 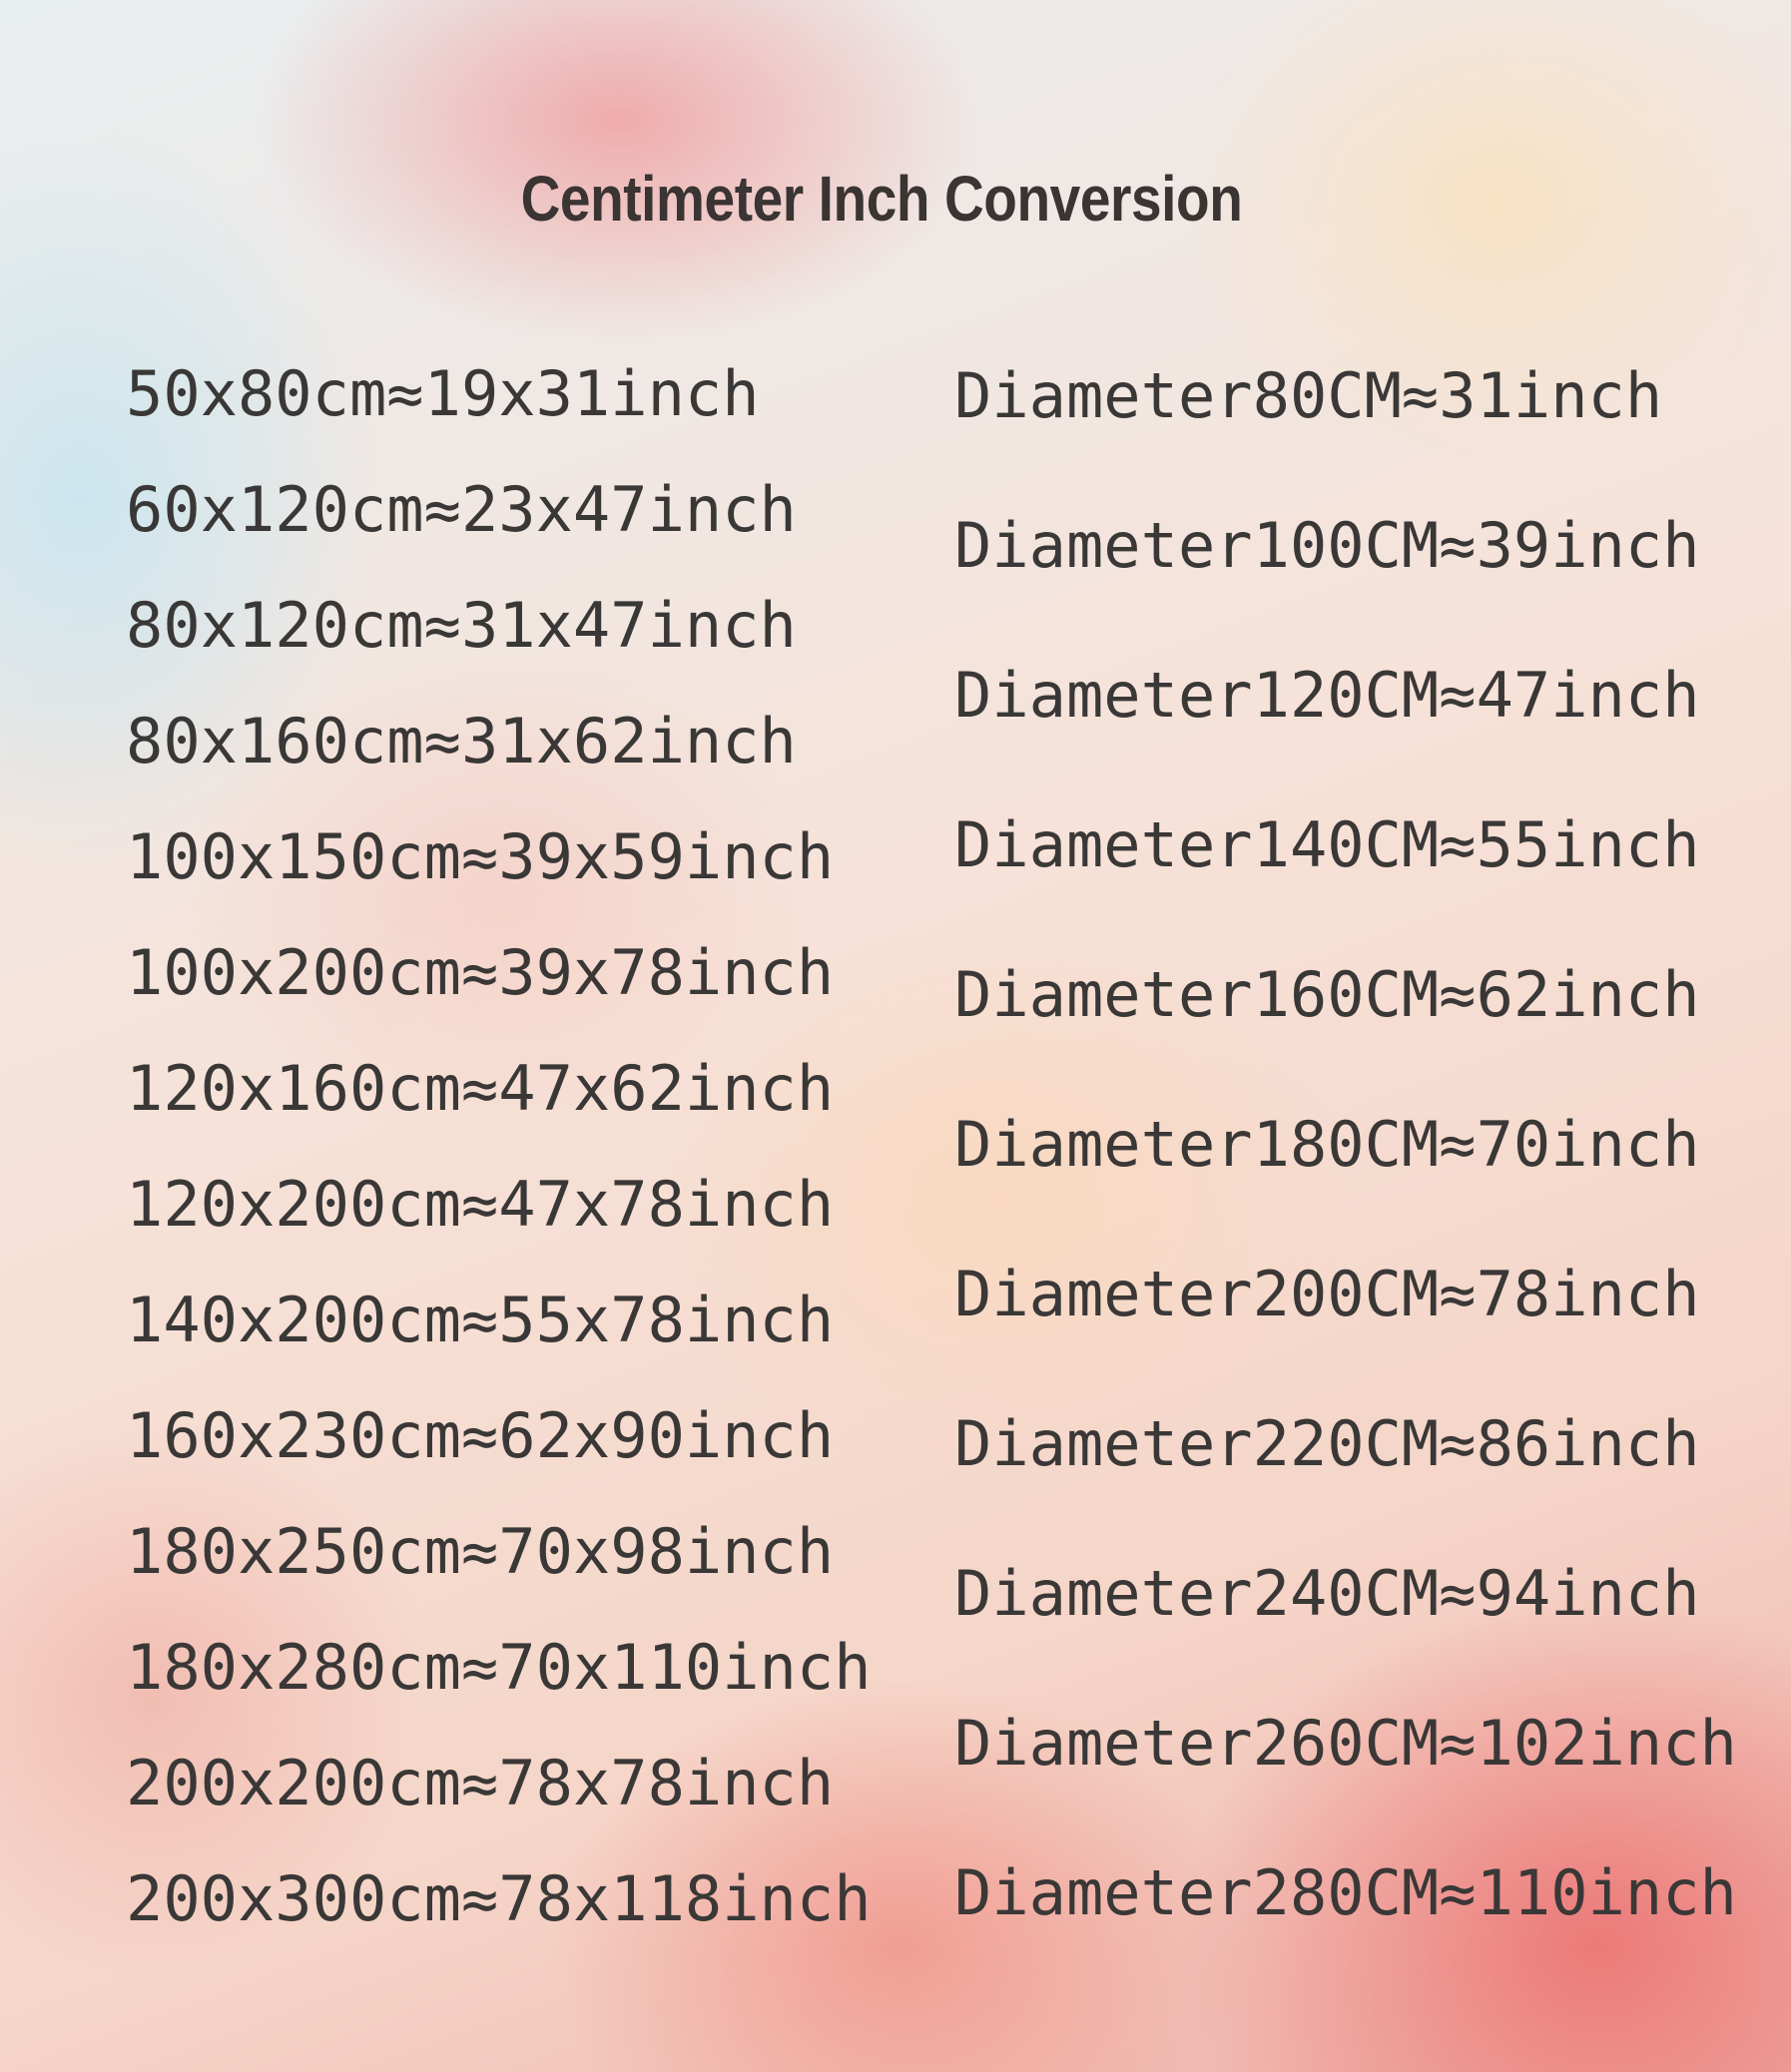 I want to click on round-size-item: Diameter260CM≈102inch, so click(x=1345, y=1743).